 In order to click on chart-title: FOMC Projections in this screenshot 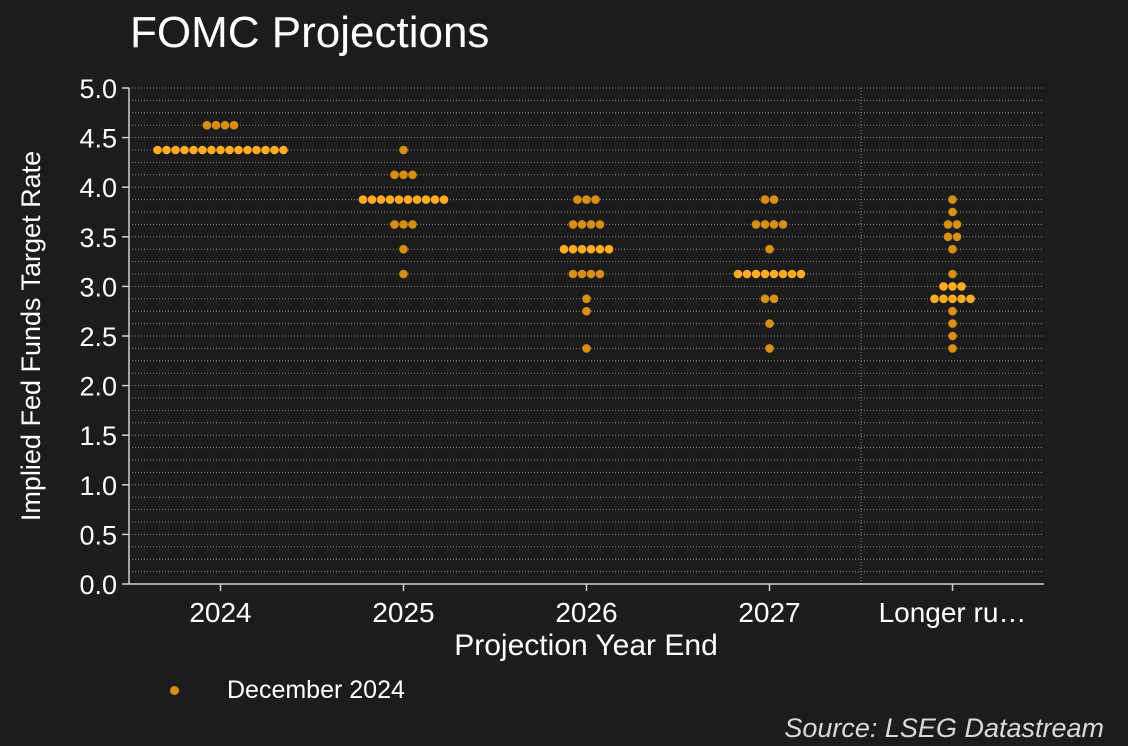, I will do `click(310, 32)`.